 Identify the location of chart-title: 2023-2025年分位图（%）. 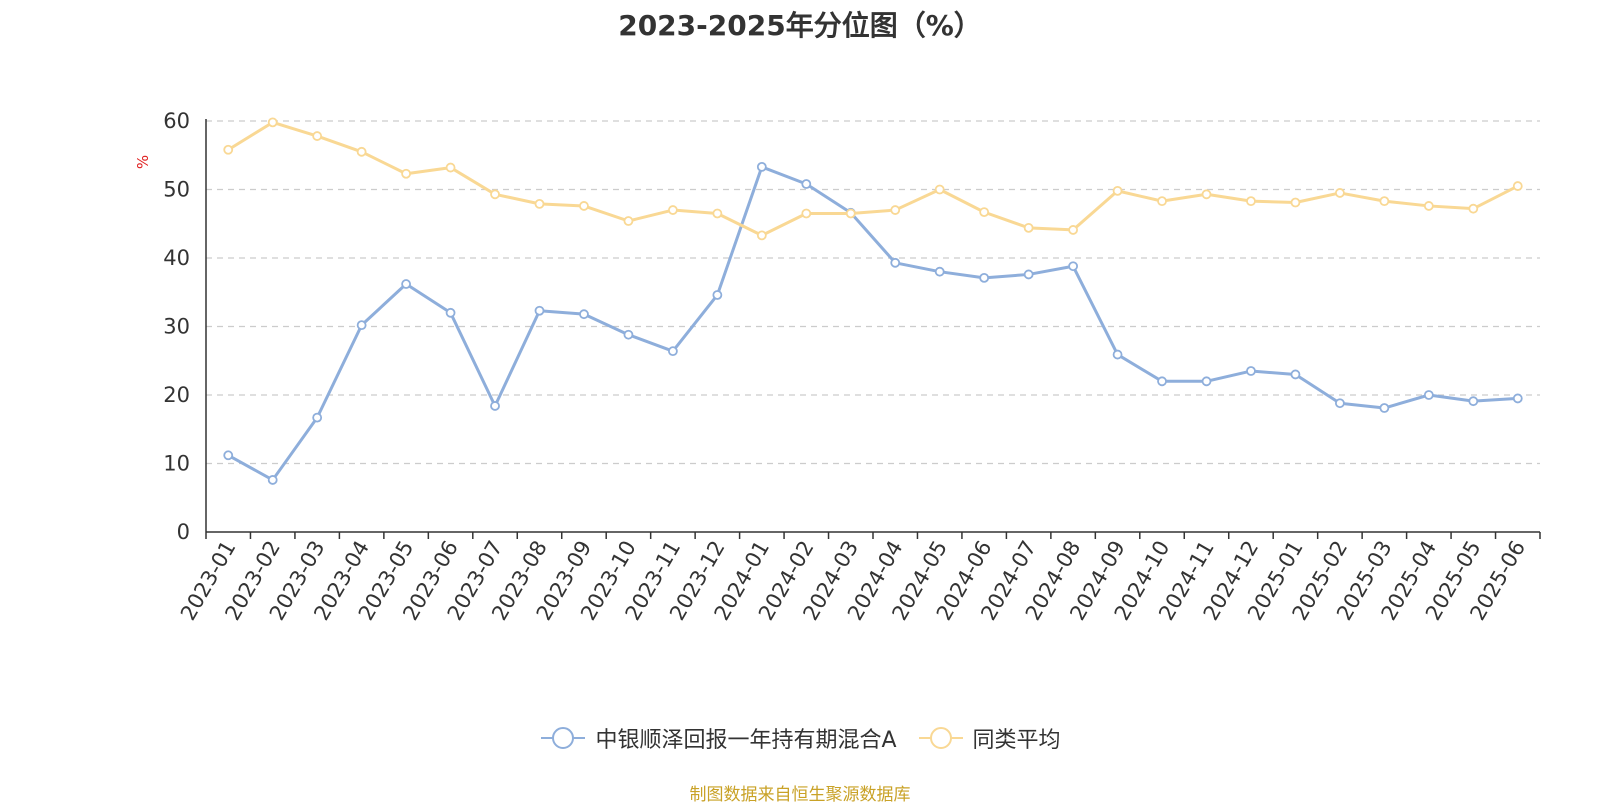
(800, 25).